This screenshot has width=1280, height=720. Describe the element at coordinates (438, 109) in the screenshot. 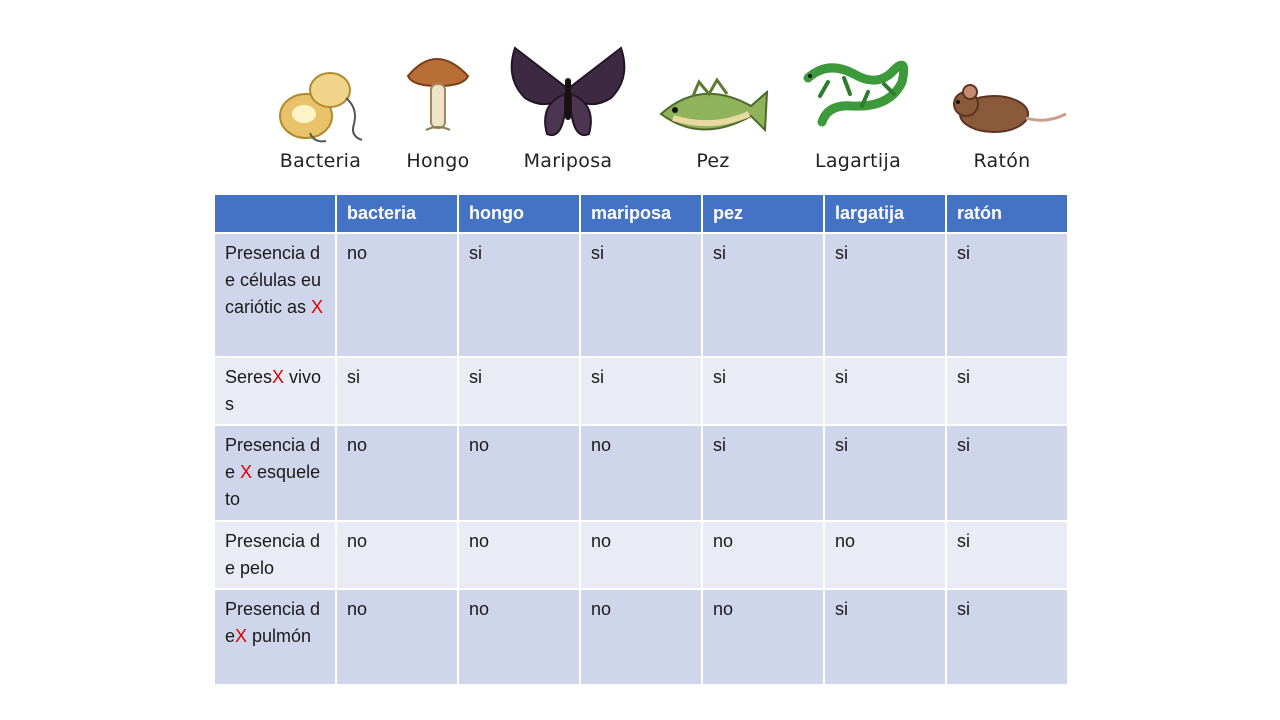

I see `mushroom-illustration: Hongo` at that location.